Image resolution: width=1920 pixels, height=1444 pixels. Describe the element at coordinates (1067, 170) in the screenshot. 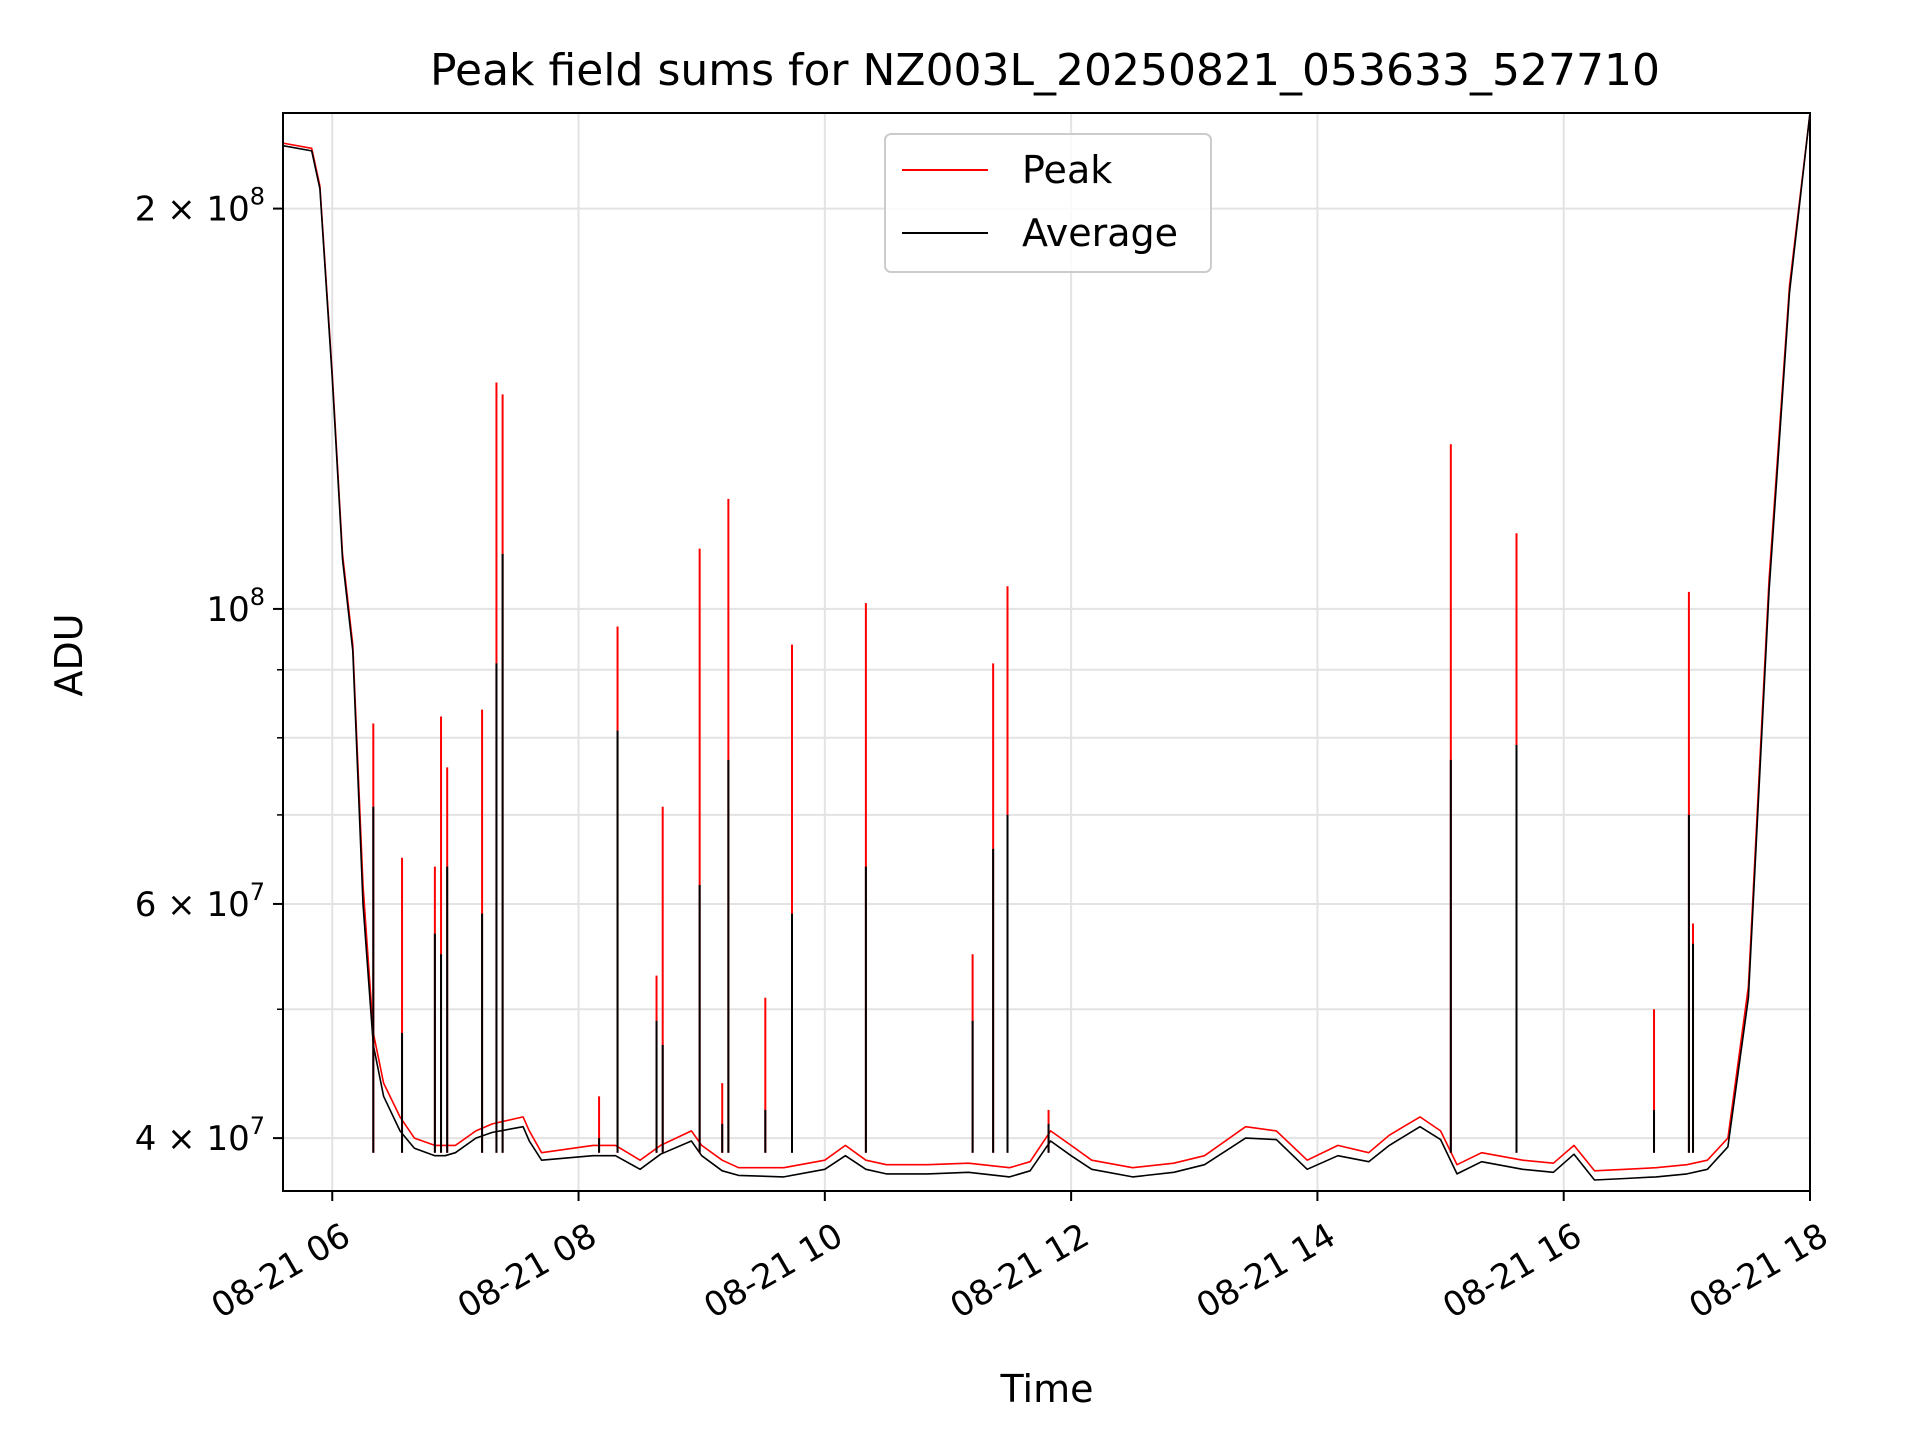

I see `legend-label-peak: Peak` at that location.